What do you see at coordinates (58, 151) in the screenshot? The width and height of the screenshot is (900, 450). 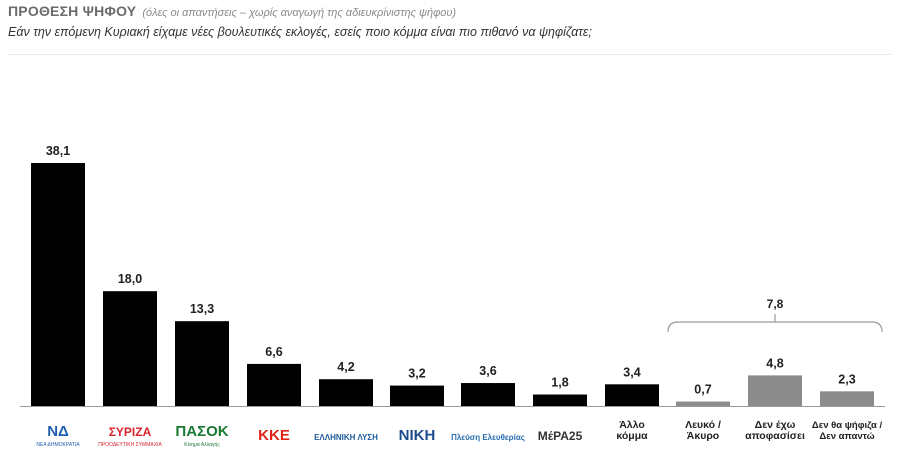 I see `bar-value-label: 38,1` at bounding box center [58, 151].